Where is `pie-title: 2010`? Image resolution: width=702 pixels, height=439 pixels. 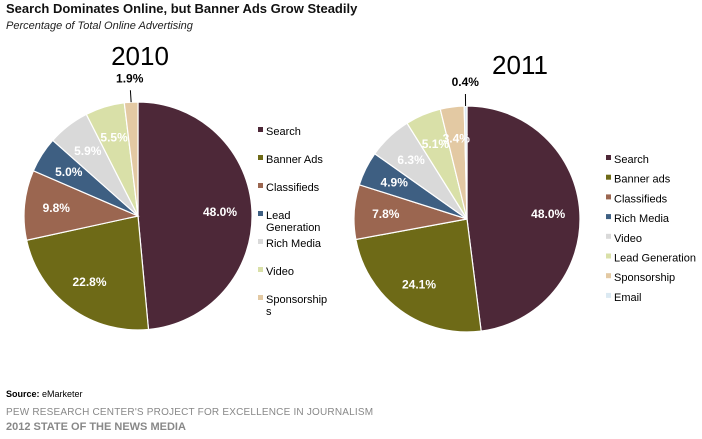 pie-title: 2010 is located at coordinates (140, 56).